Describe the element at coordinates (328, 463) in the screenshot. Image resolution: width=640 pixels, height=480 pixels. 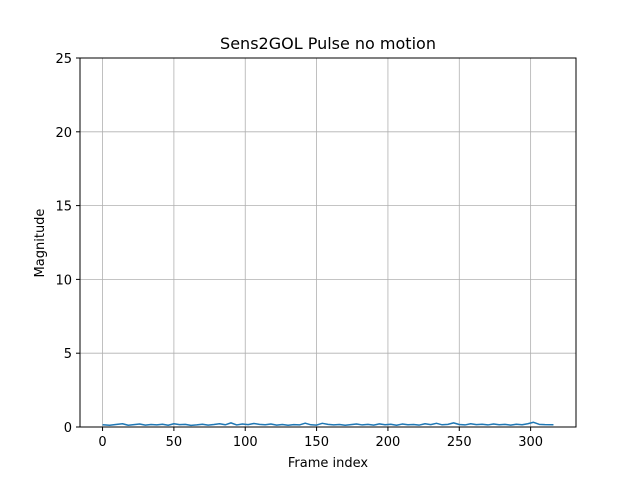
I see `x-axis-label: Frame index` at that location.